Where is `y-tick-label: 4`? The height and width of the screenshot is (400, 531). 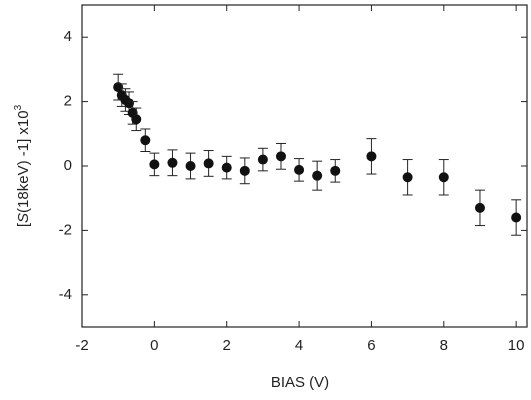
y-tick-label: 4 is located at coordinates (68, 36).